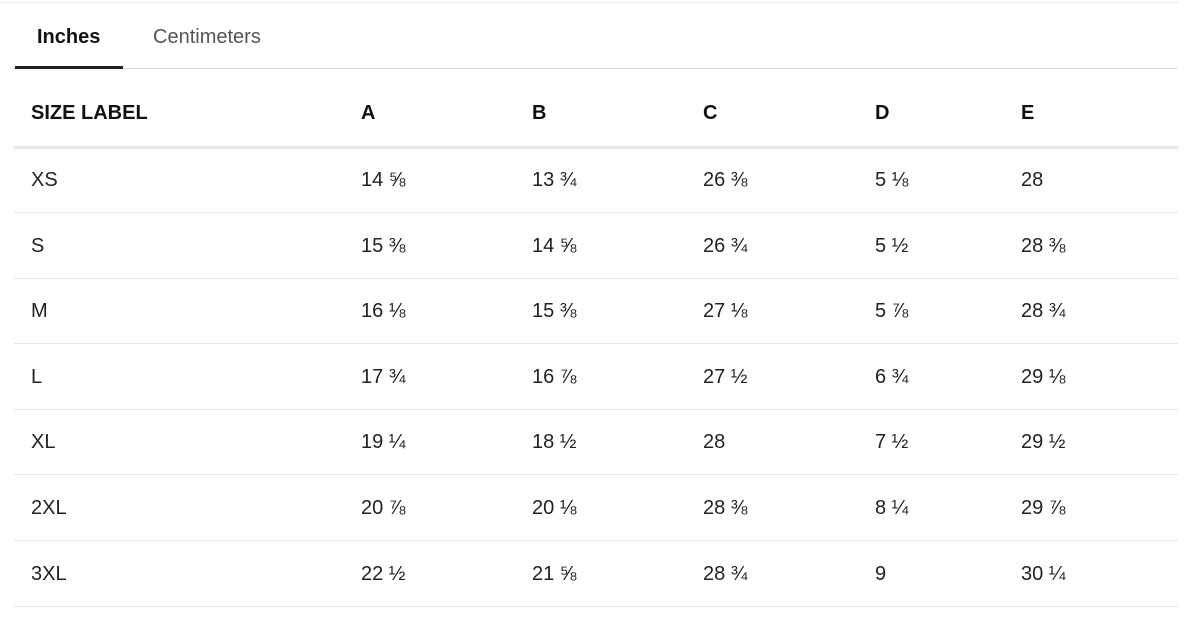  I want to click on active-tab-underline, so click(69, 67).